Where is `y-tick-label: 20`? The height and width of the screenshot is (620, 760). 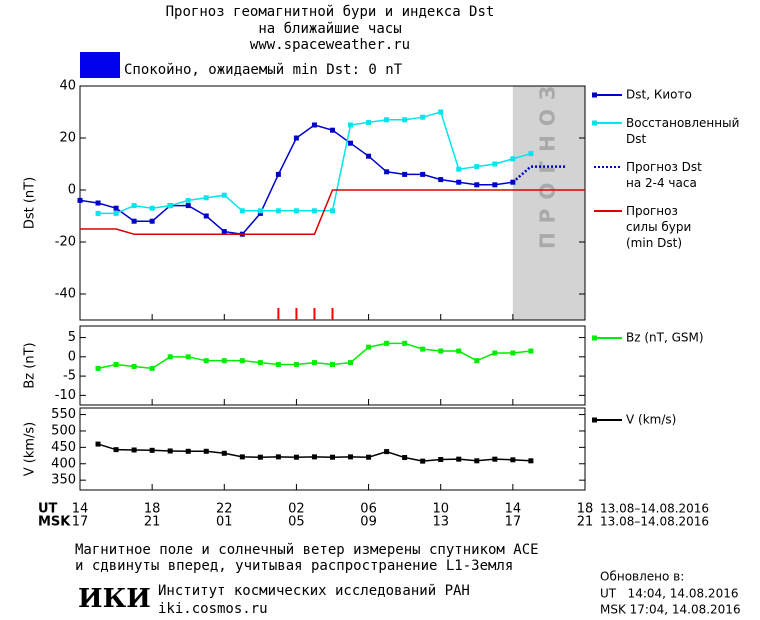 y-tick-label: 20 is located at coordinates (67, 138).